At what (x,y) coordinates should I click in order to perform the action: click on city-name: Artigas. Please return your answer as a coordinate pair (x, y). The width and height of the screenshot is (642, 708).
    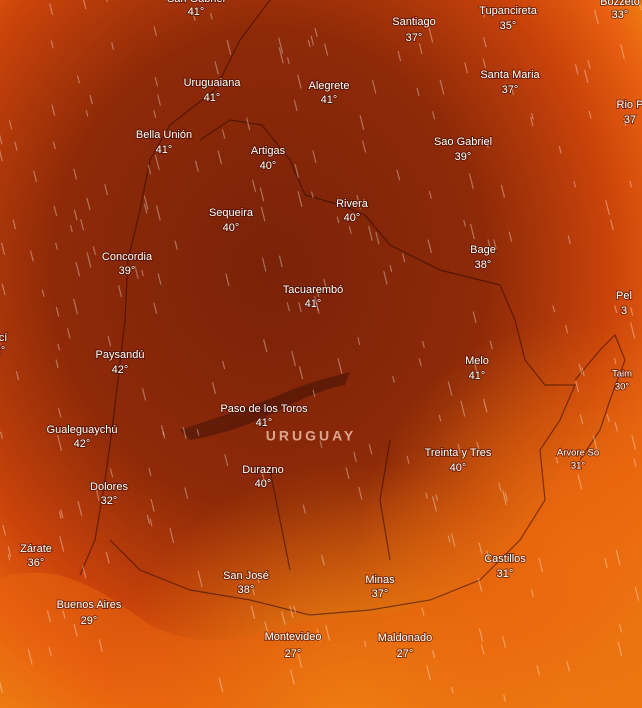
    Looking at the image, I should click on (268, 151).